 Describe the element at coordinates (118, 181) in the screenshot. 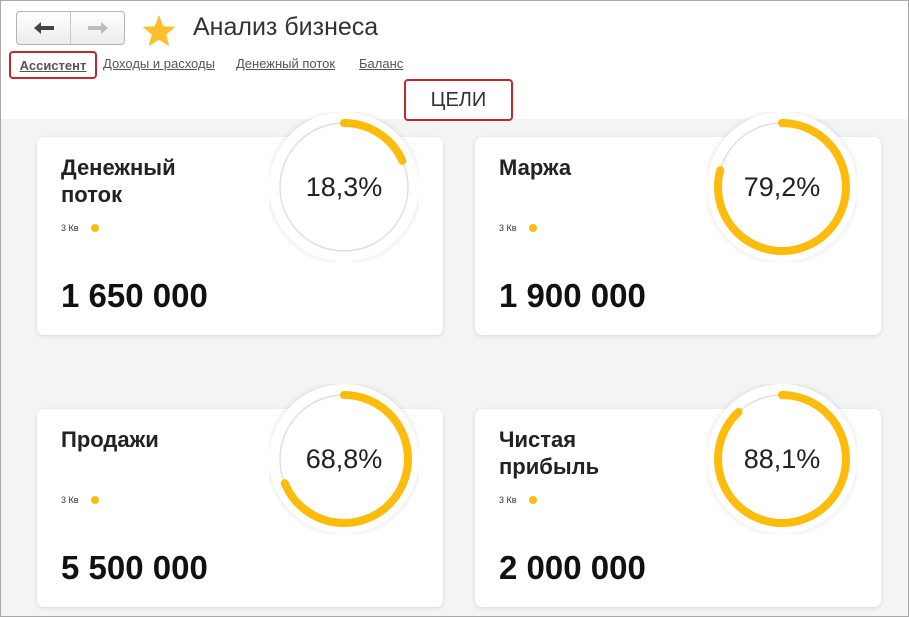

I see `card-title: Денежный поток` at that location.